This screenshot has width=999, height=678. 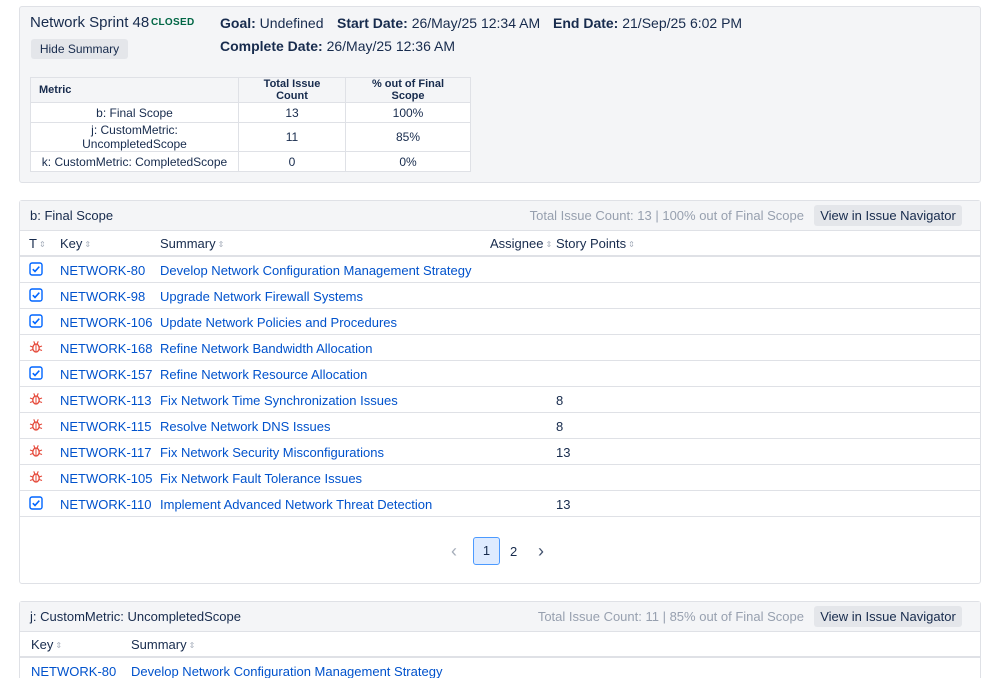 What do you see at coordinates (292, 137) in the screenshot?
I see `metric-count: 11` at bounding box center [292, 137].